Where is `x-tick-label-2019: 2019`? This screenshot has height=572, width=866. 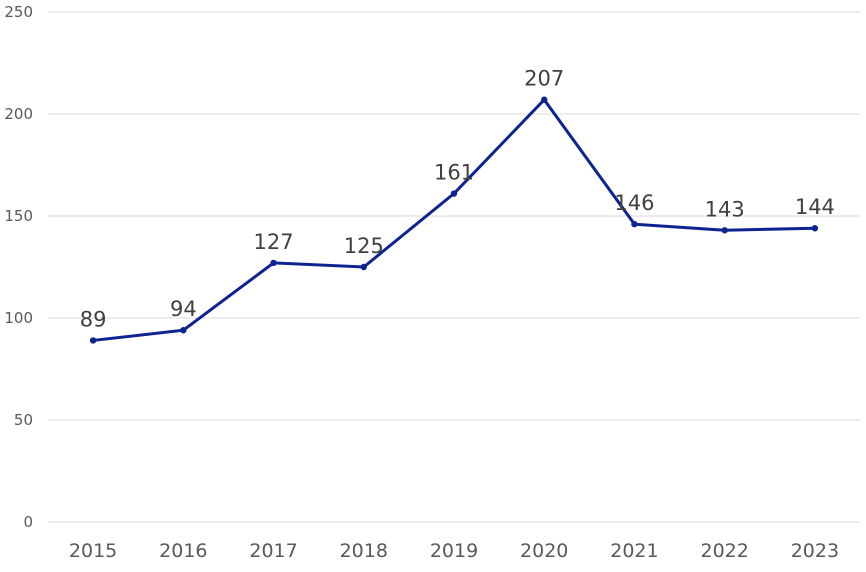
x-tick-label-2019: 2019 is located at coordinates (454, 551).